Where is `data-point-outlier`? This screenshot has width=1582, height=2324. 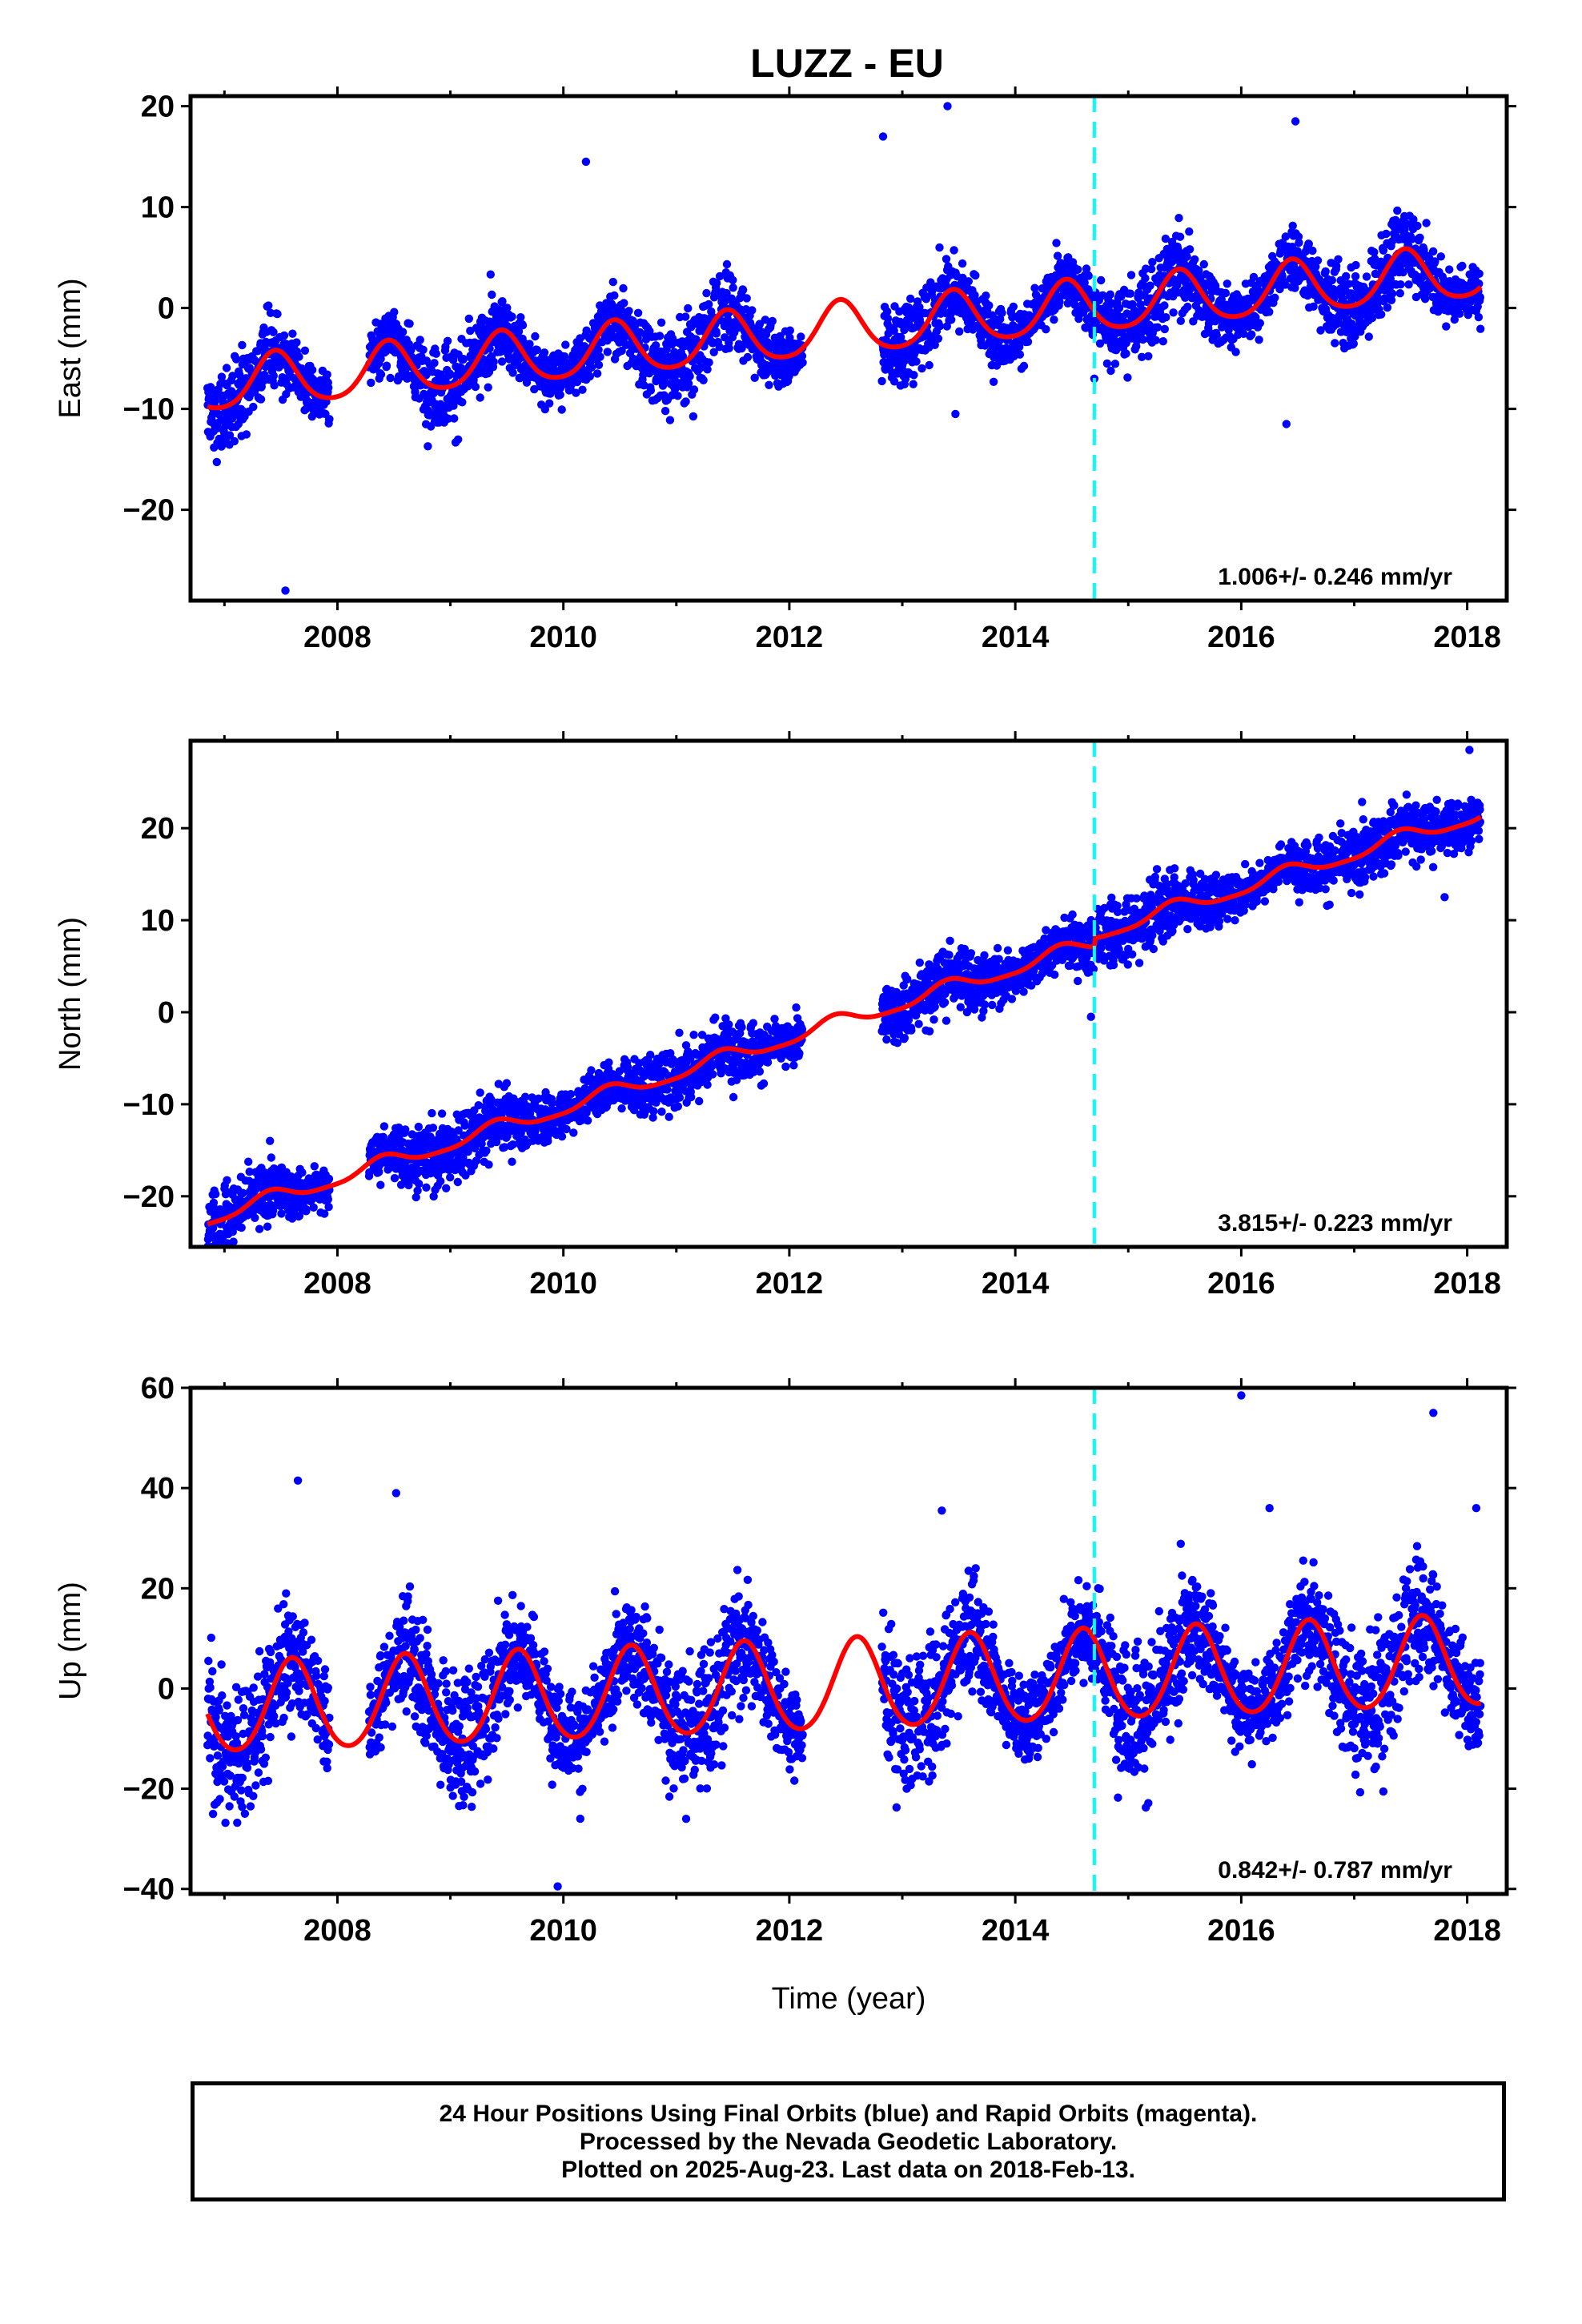 data-point-outlier is located at coordinates (285, 590).